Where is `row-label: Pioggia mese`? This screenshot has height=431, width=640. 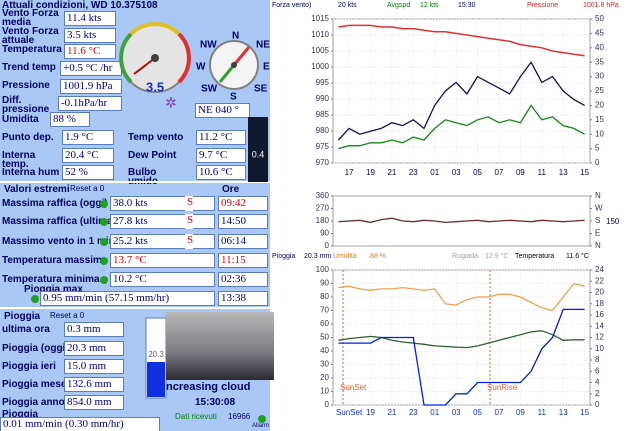
row-label: Pioggia mese is located at coordinates (34, 384).